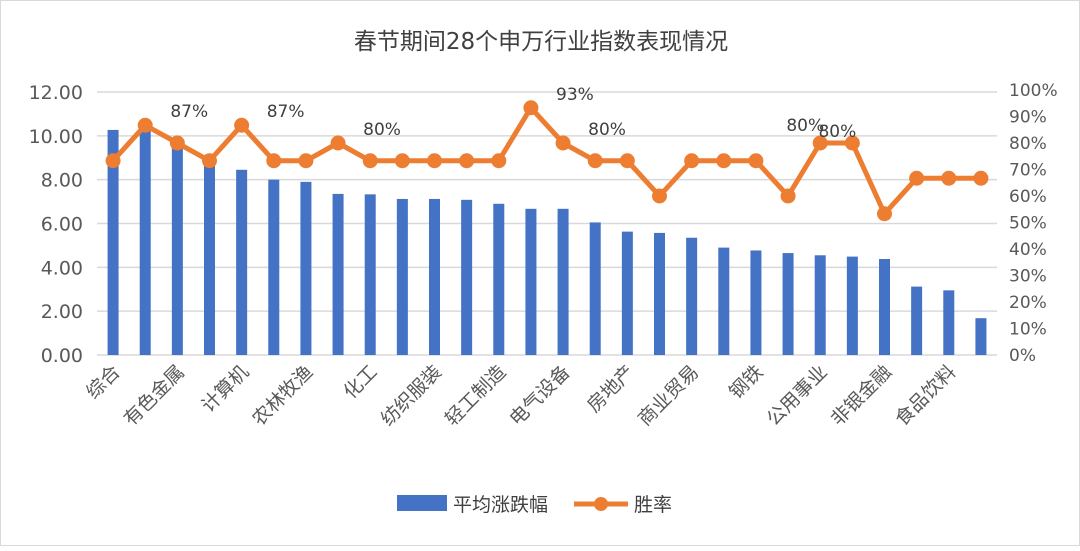  I want to click on left-tick-label: 12.00, so click(56, 93).